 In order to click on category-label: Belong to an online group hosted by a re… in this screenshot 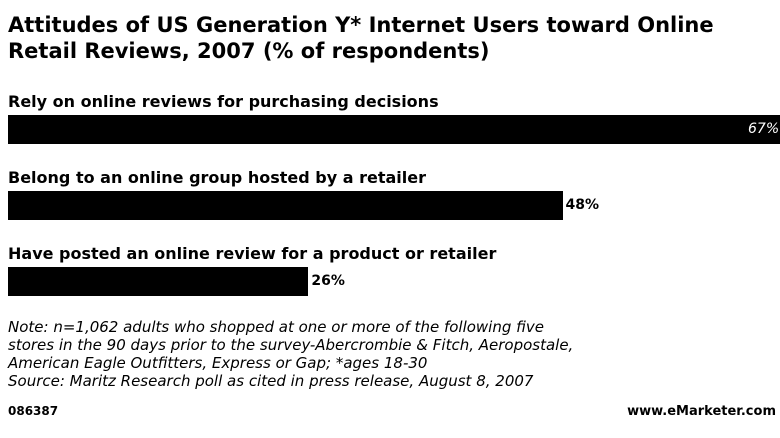, I will do `click(217, 177)`.